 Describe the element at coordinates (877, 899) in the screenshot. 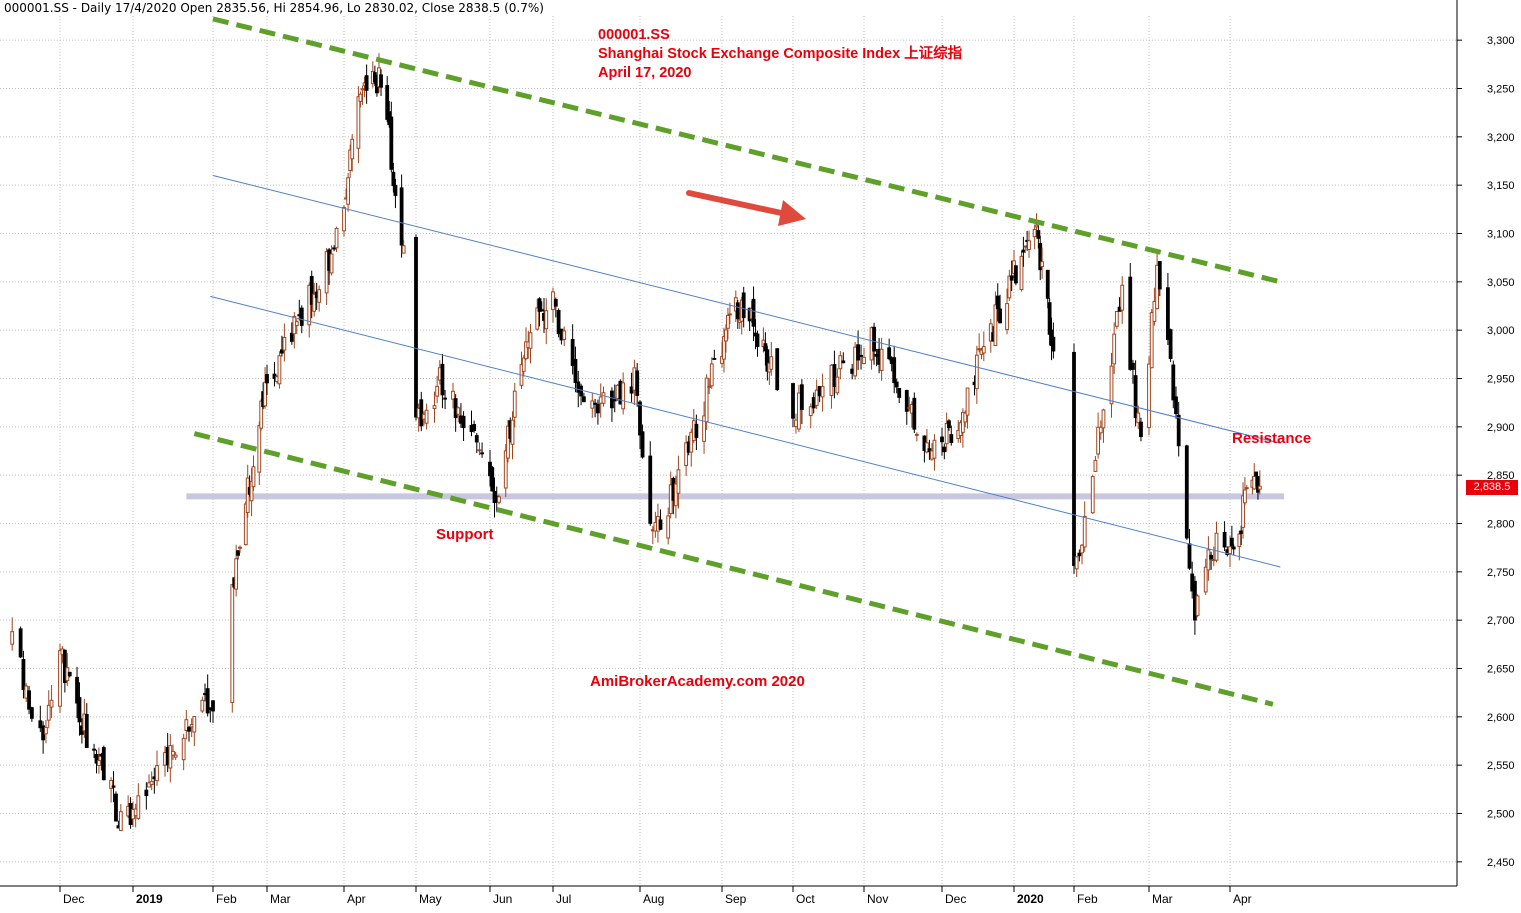

I see `x-tick-label: Nov` at that location.